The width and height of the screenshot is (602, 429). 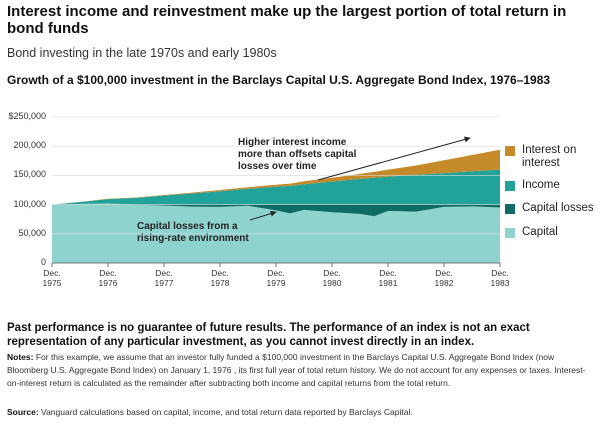 I want to click on y-tick-label: 100,000, so click(x=29, y=203).